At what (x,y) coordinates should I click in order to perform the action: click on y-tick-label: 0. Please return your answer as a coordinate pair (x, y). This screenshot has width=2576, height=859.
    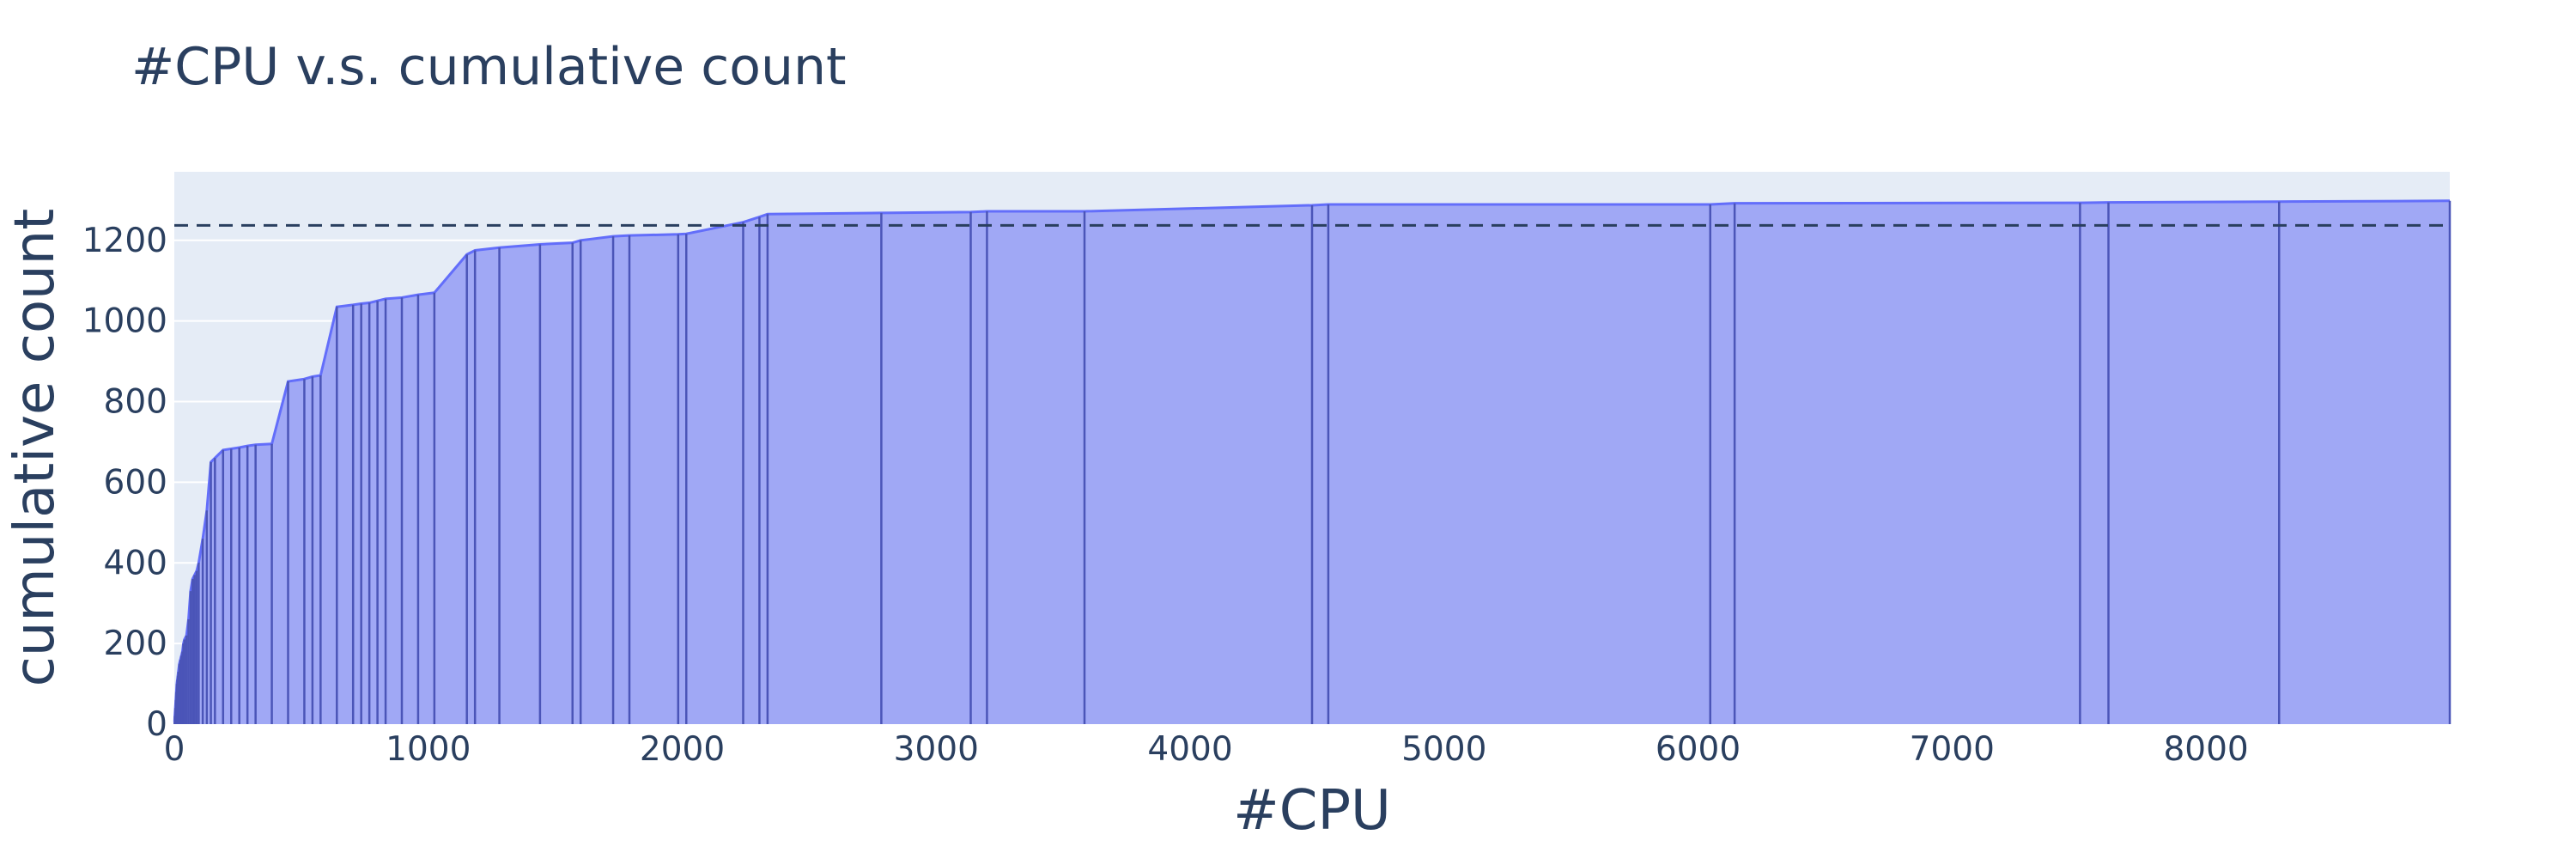
    Looking at the image, I should click on (156, 725).